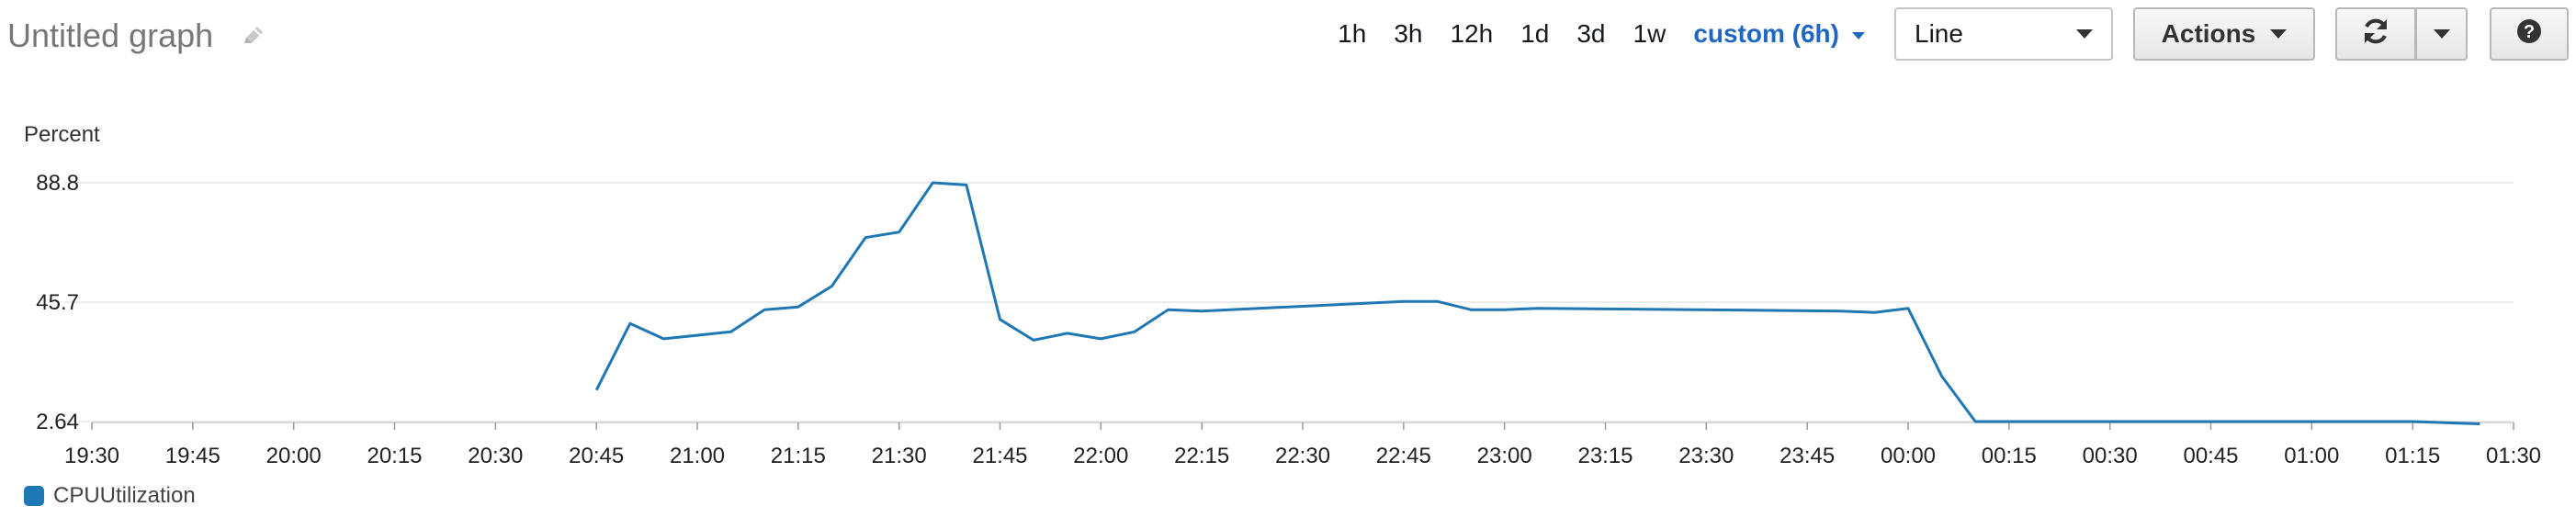  Describe the element at coordinates (2009, 456) in the screenshot. I see `x-tick-label: 00:15` at that location.